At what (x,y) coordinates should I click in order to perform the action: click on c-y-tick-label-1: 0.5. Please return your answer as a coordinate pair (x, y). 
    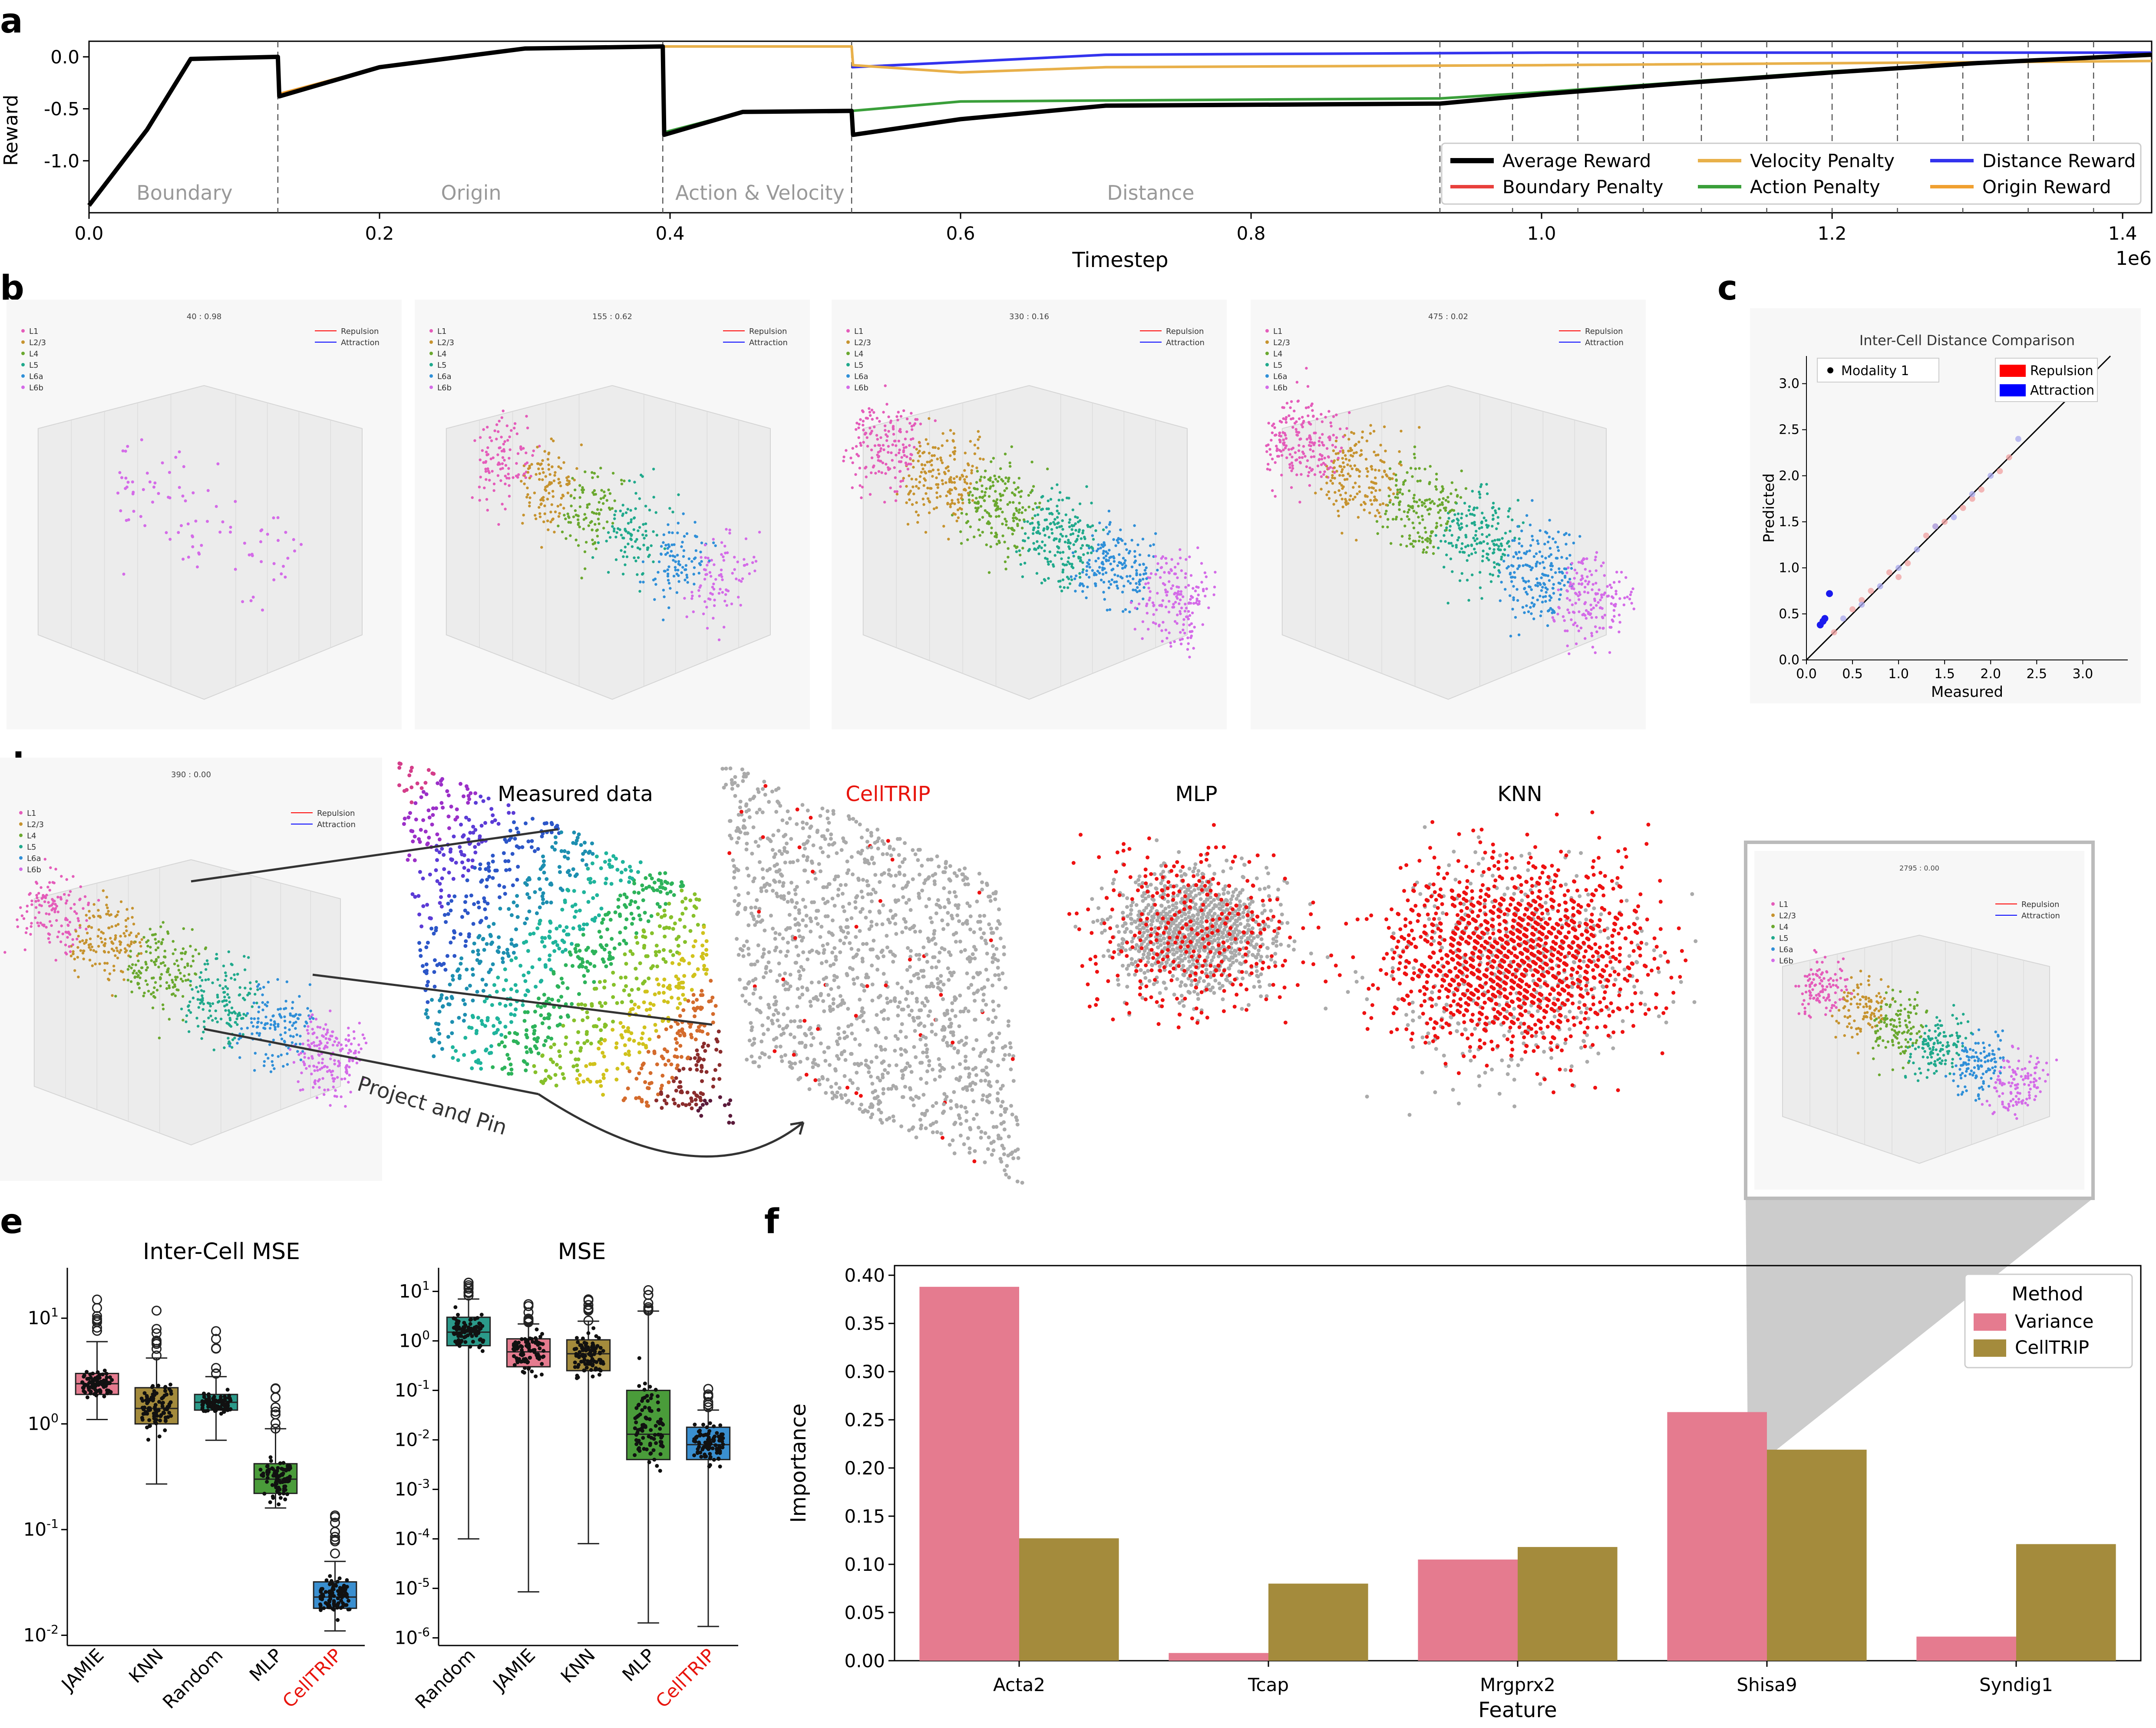
    Looking at the image, I should click on (1789, 614).